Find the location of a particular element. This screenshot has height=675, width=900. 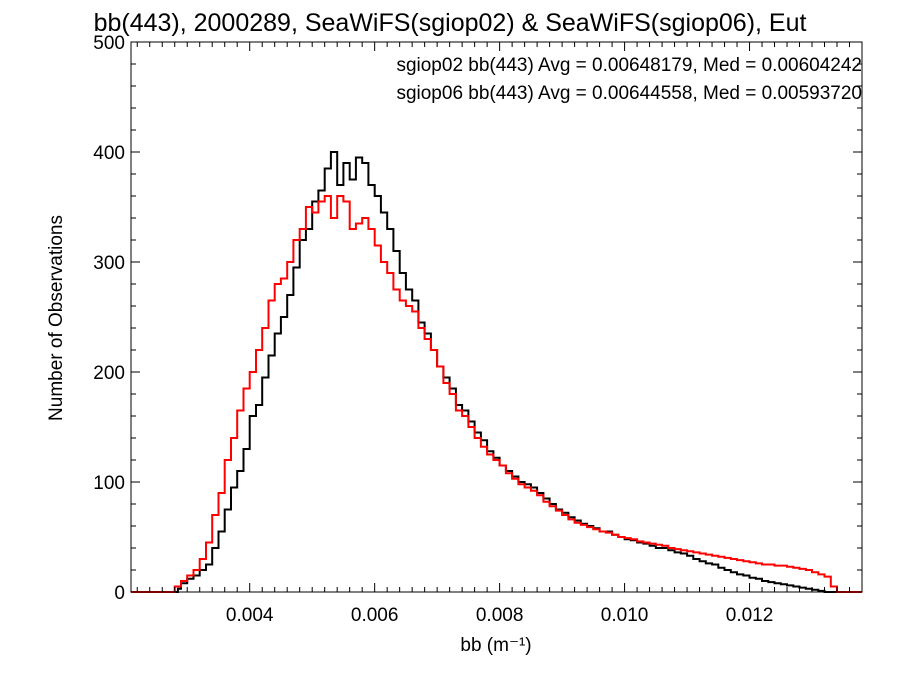

x-tick-label: 0.004 is located at coordinates (250, 615).